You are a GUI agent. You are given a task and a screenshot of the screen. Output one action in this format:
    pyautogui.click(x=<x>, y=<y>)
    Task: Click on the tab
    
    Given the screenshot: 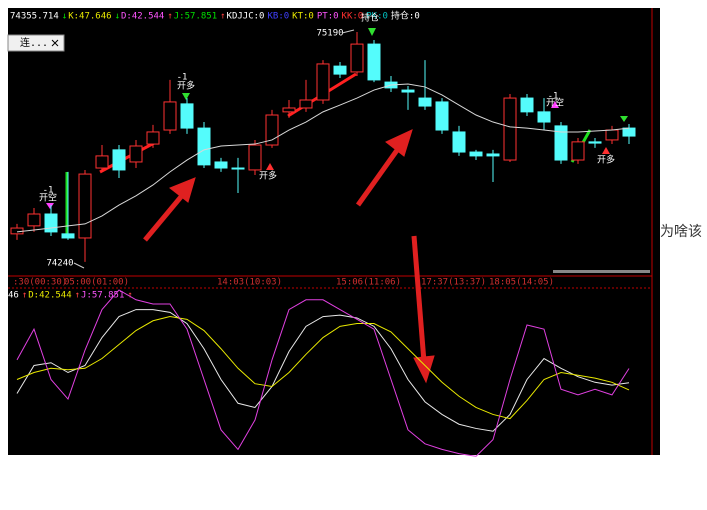 What is the action you would take?
    pyautogui.click(x=36, y=43)
    